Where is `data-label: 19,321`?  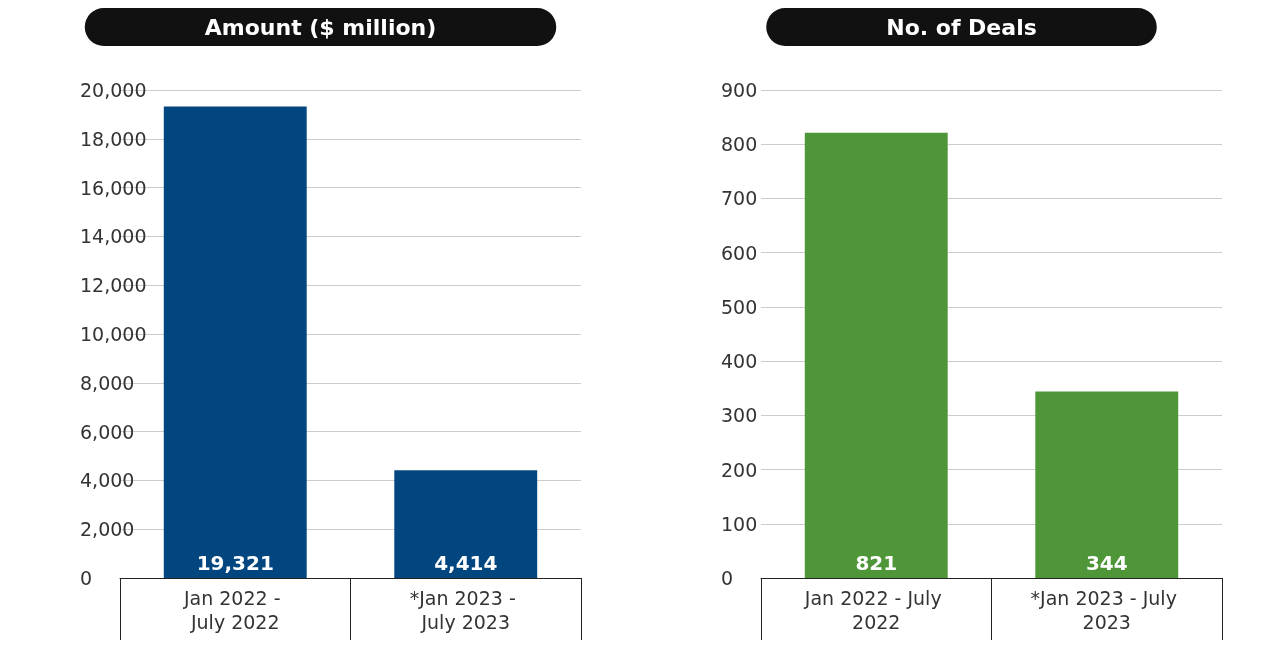
data-label: 19,321 is located at coordinates (235, 563).